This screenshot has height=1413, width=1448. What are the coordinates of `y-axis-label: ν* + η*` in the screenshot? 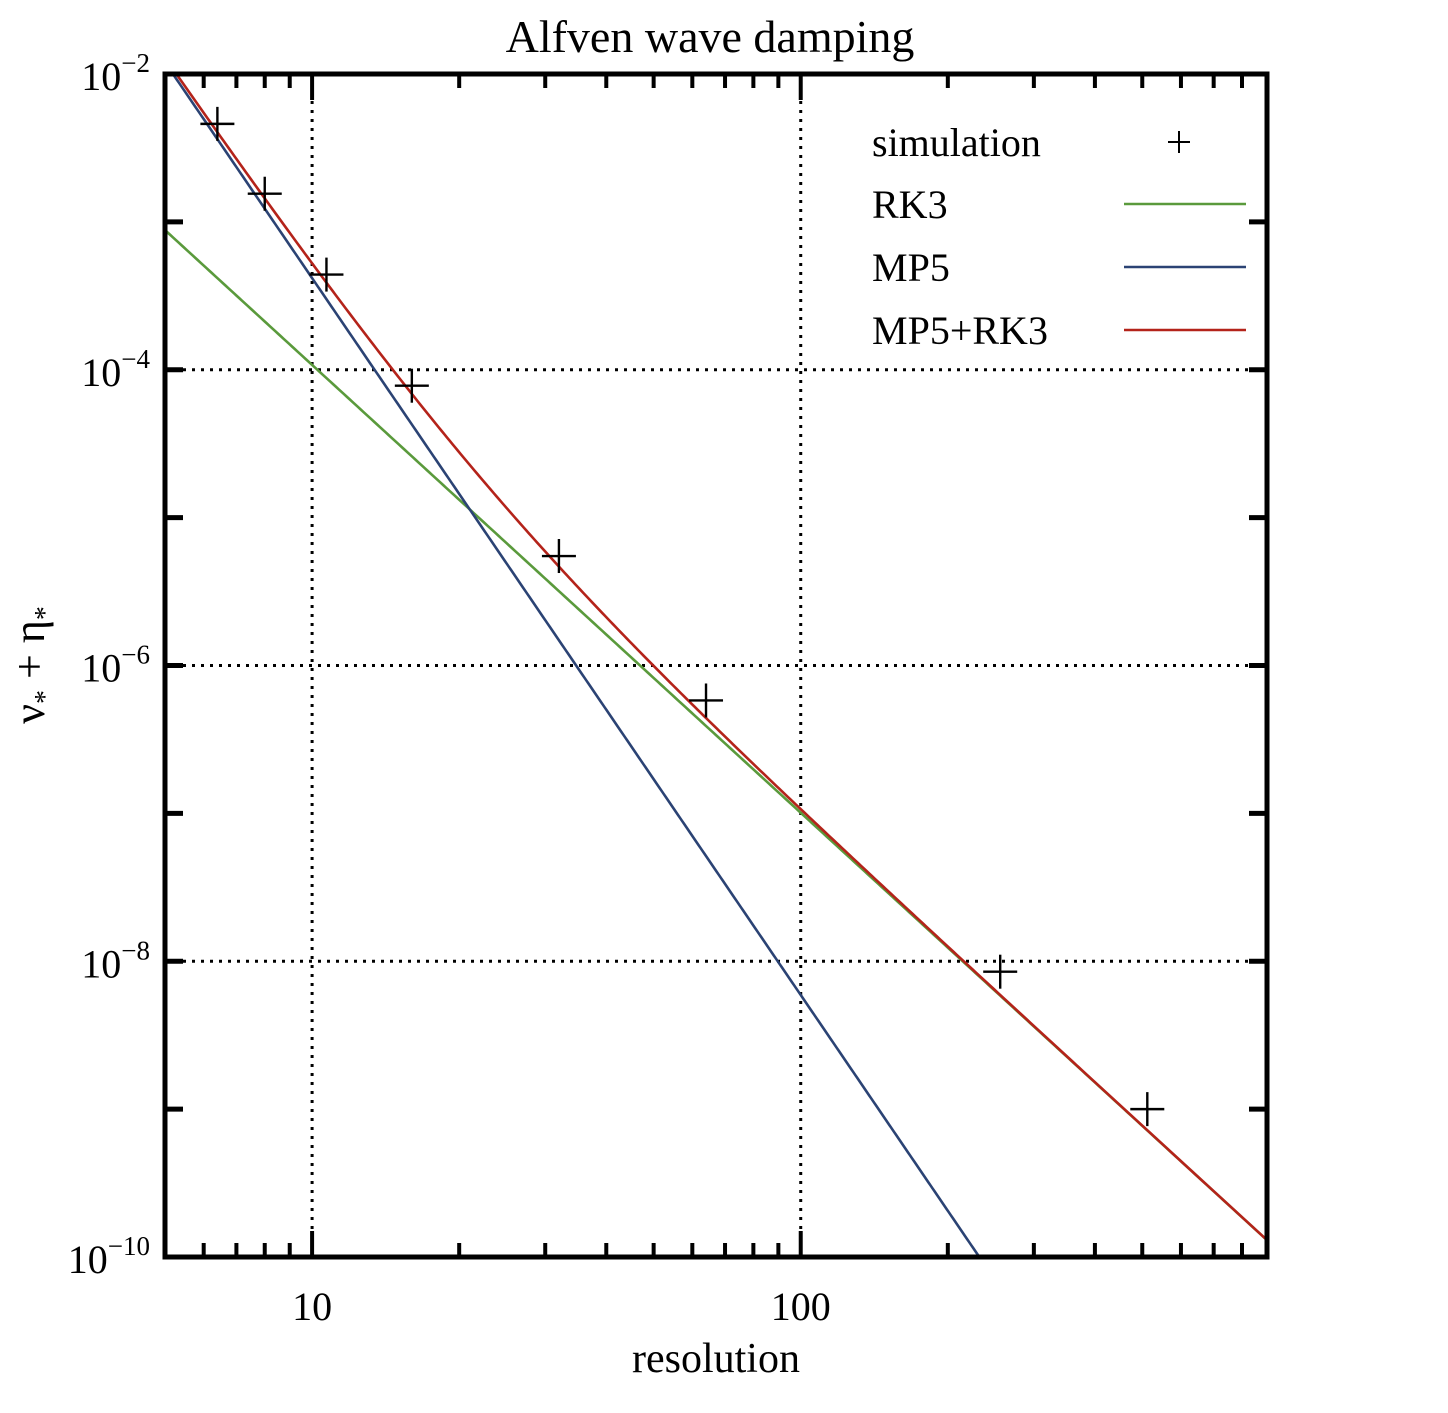 It's located at (33, 665).